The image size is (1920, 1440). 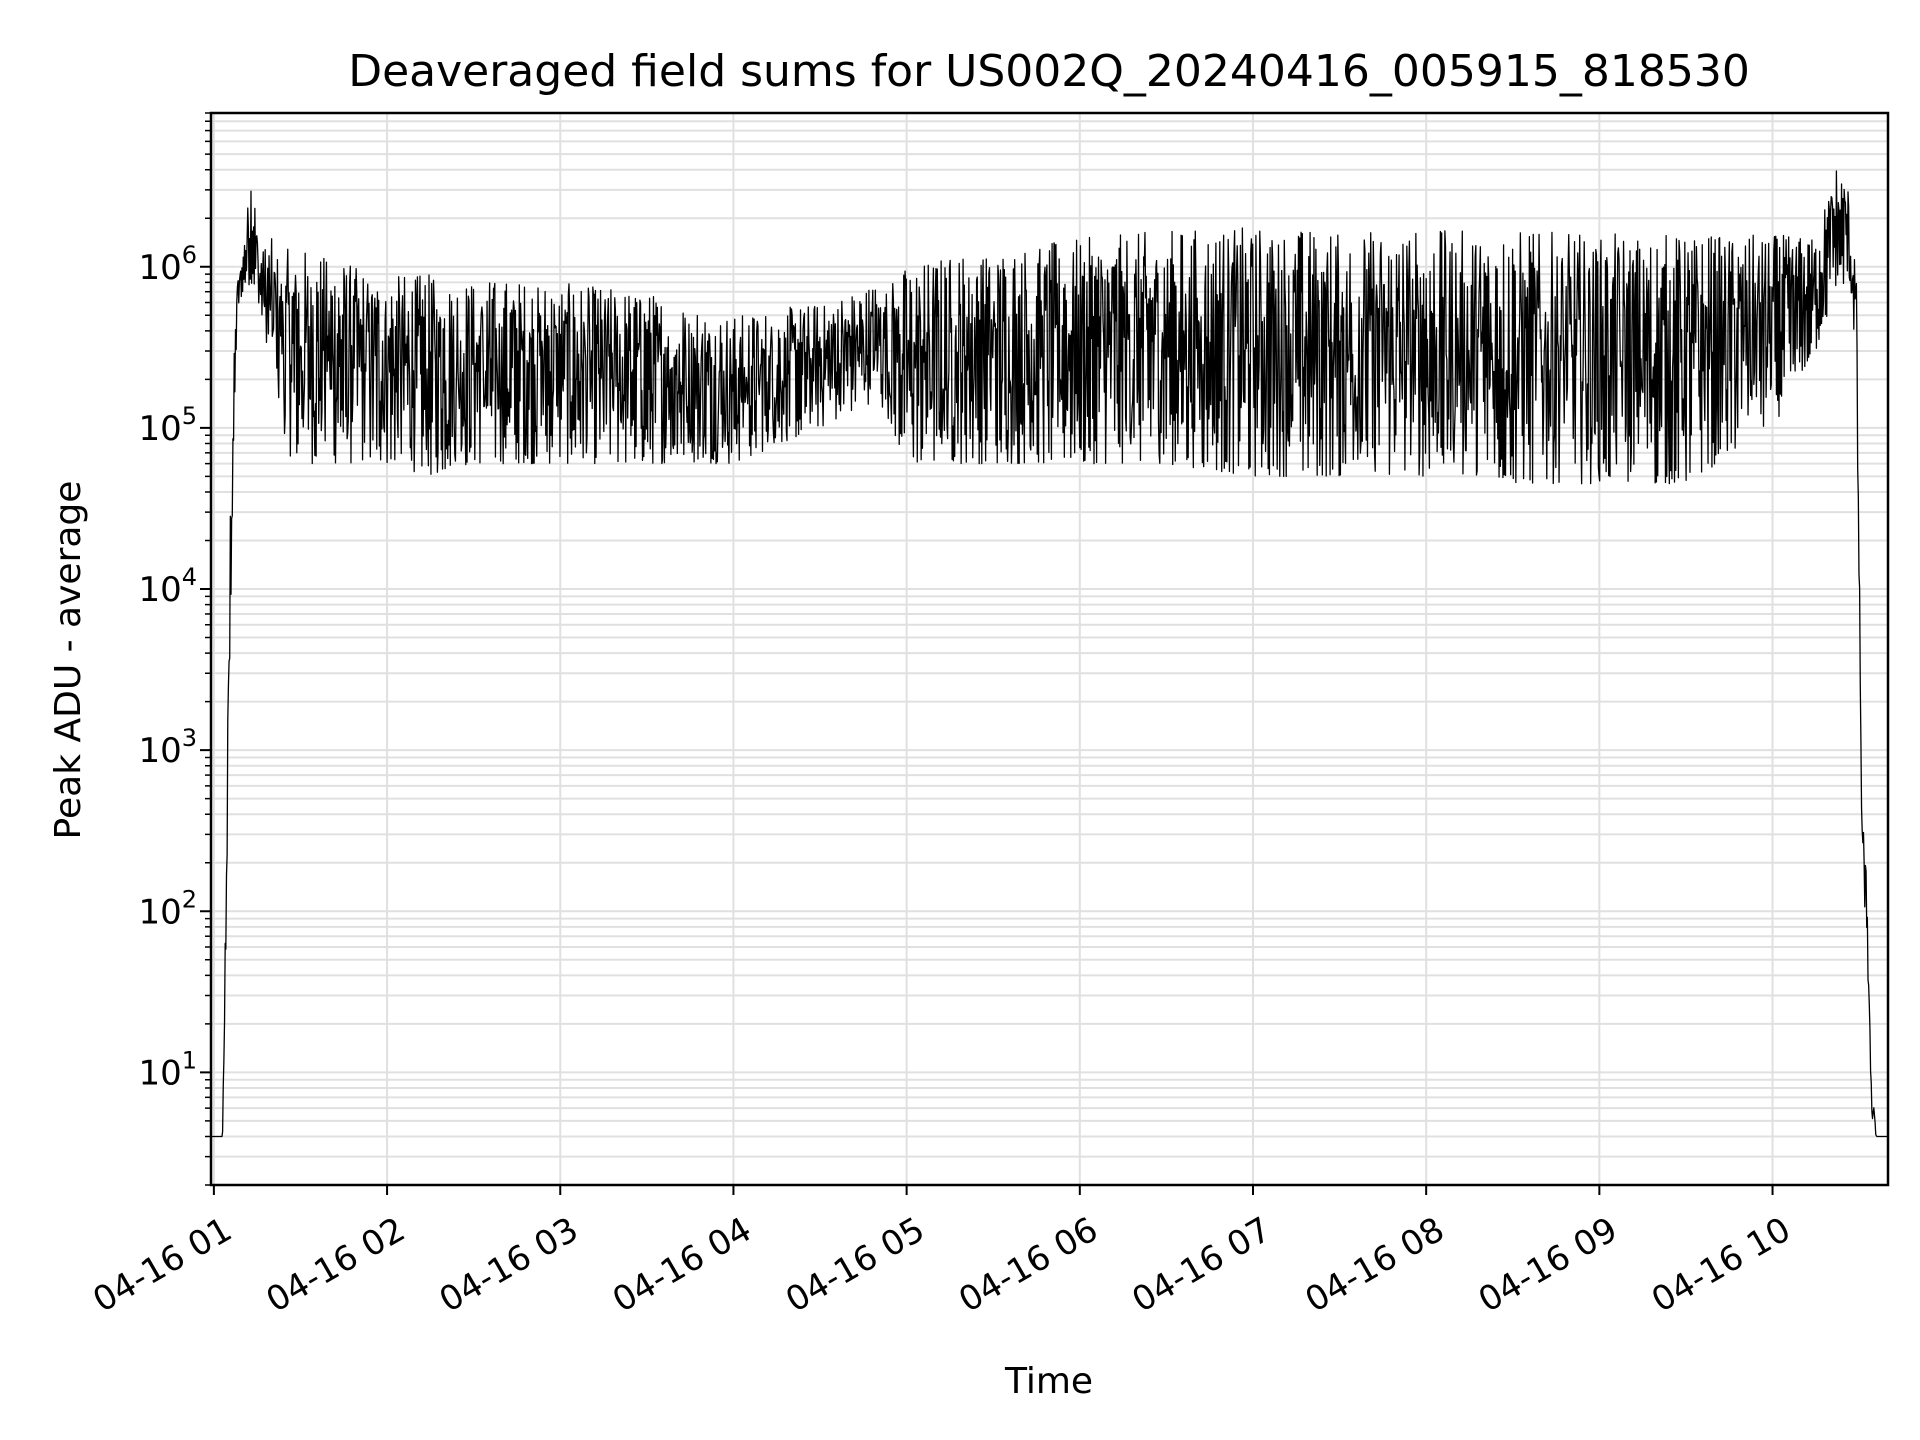 I want to click on x-axis-label: Time, so click(x=1048, y=1381).